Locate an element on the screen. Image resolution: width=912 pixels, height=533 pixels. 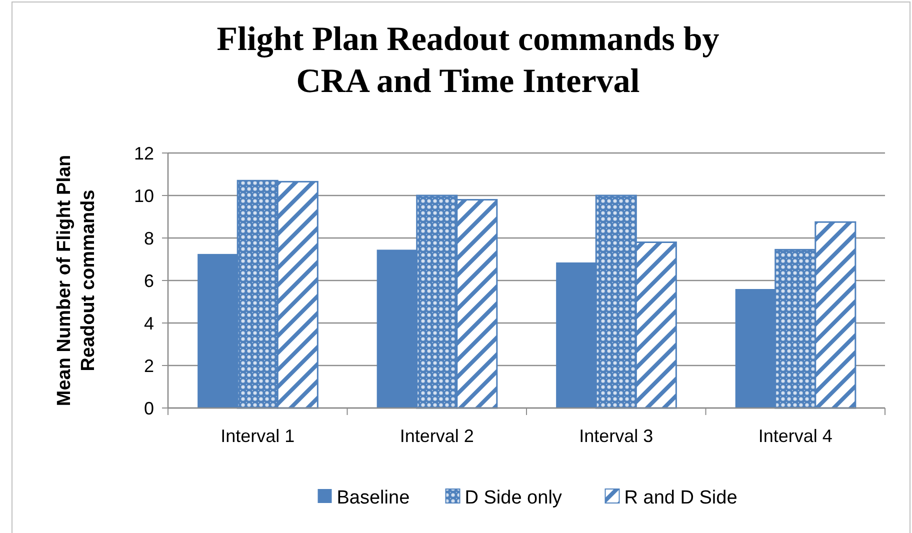
x-tick-label: Interval 4 is located at coordinates (795, 436).